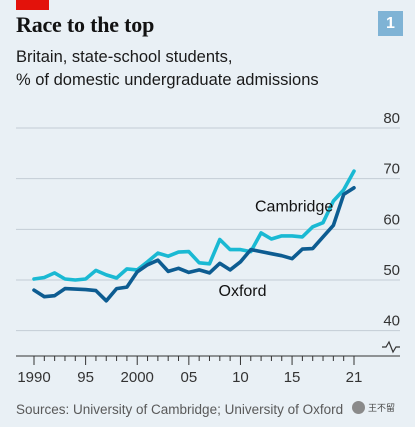  Describe the element at coordinates (188, 377) in the screenshot. I see `x-tick-label-2005: 05` at that location.